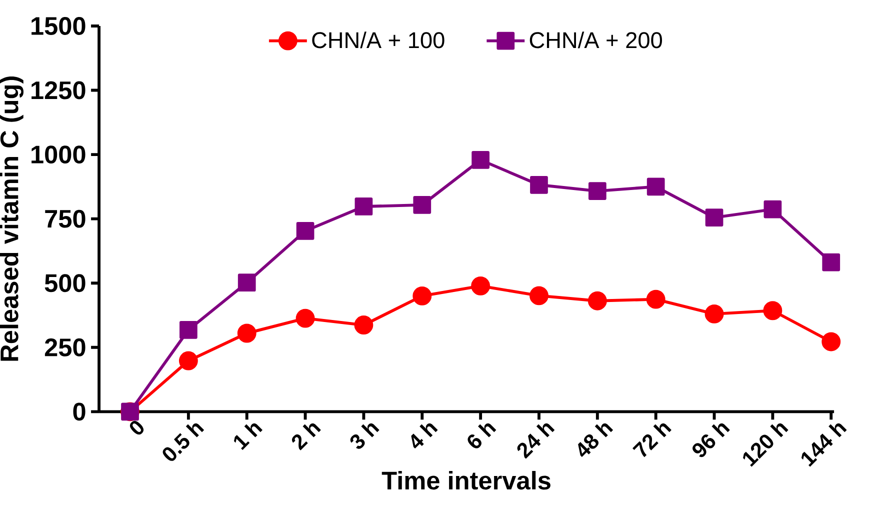 Image resolution: width=881 pixels, height=523 pixels. Describe the element at coordinates (536, 441) in the screenshot. I see `x-tick-label: 24 h` at that location.